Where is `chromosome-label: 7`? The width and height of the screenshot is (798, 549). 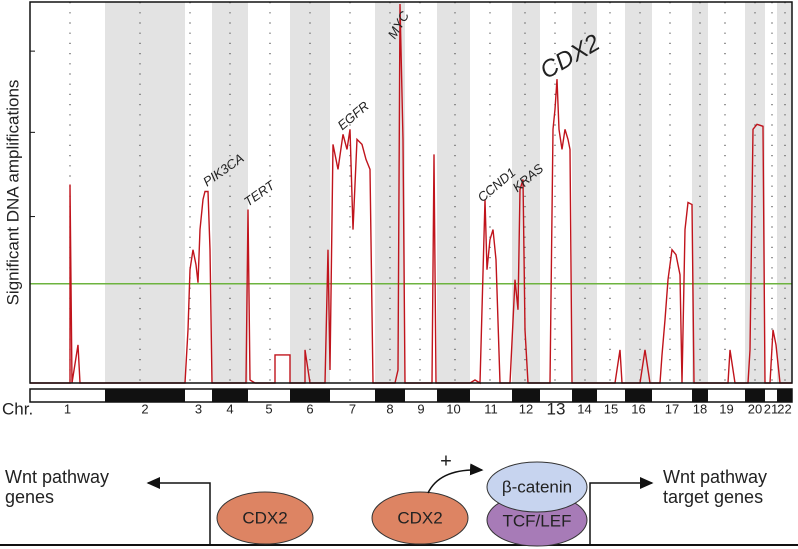 chromosome-label: 7 is located at coordinates (352, 408).